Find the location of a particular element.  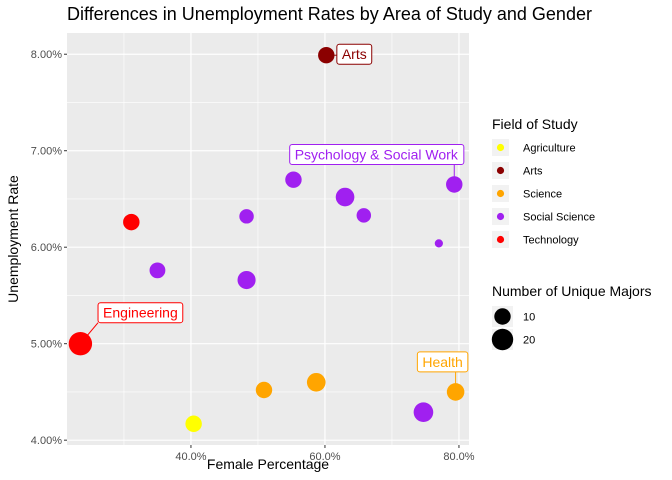

annotation-text: Arts is located at coordinates (354, 54).